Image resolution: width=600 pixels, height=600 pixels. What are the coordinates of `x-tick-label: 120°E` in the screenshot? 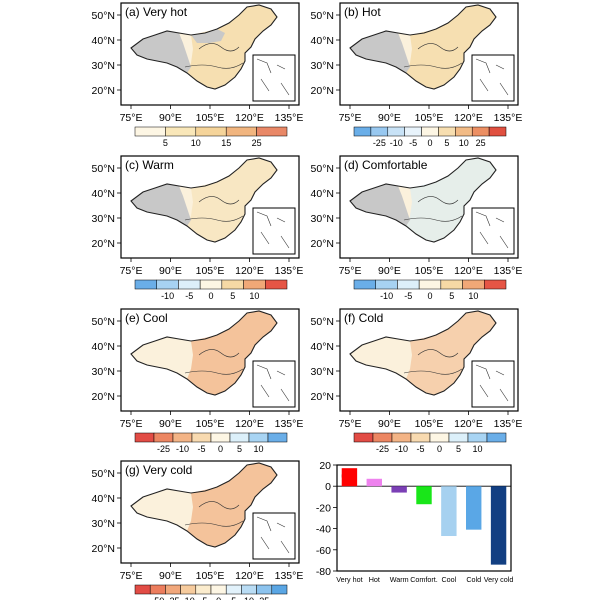 It's located at (468, 118).